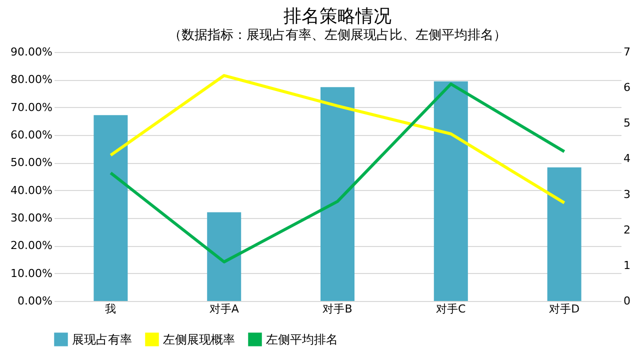 The image size is (640, 357). Describe the element at coordinates (627, 194) in the screenshot. I see `y2-tick-label: 3` at that location.